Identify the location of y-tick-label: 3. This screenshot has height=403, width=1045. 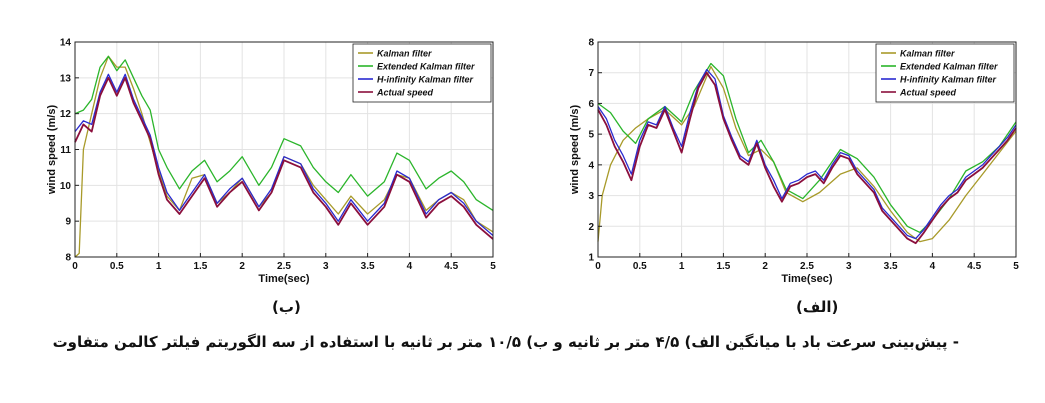
(591, 196).